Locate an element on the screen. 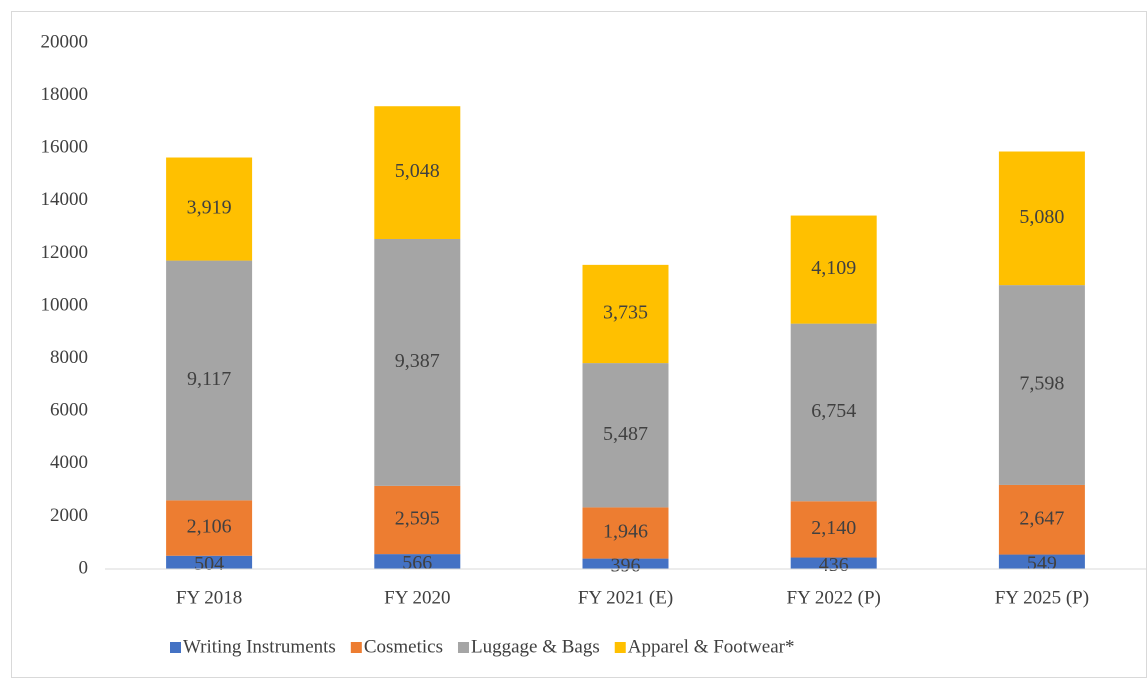 The width and height of the screenshot is (1148, 684). y-tick-label: 14000 is located at coordinates (65, 199).